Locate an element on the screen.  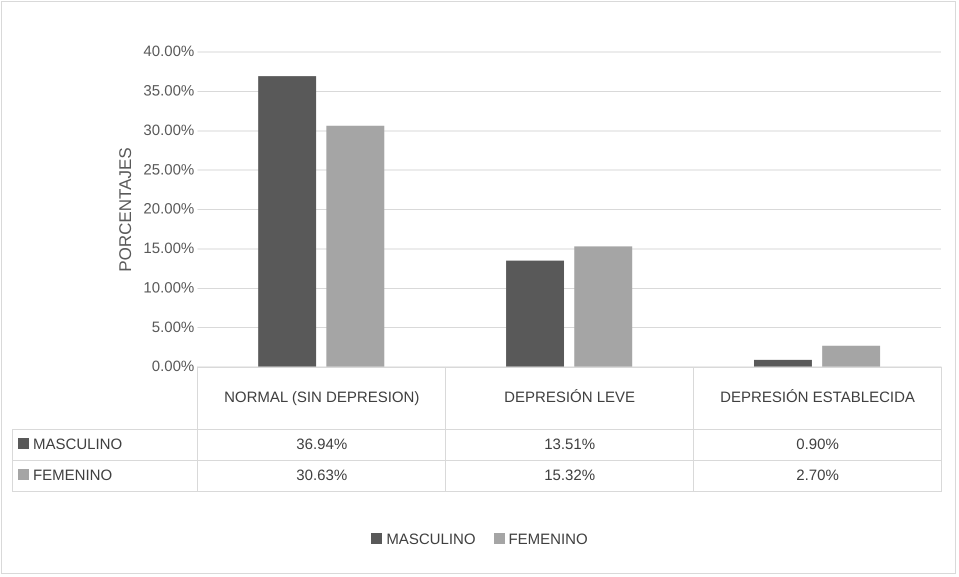
x-tick-label: DEPRESIÓN LEVE is located at coordinates (569, 398).